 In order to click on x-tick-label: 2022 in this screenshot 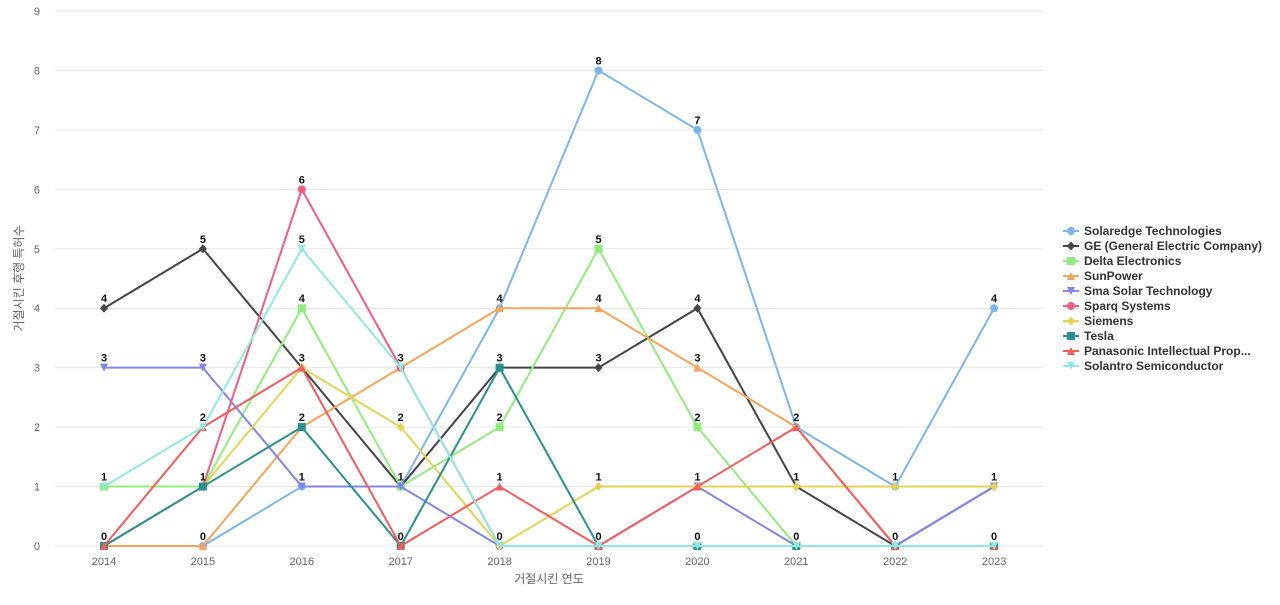, I will do `click(895, 562)`.